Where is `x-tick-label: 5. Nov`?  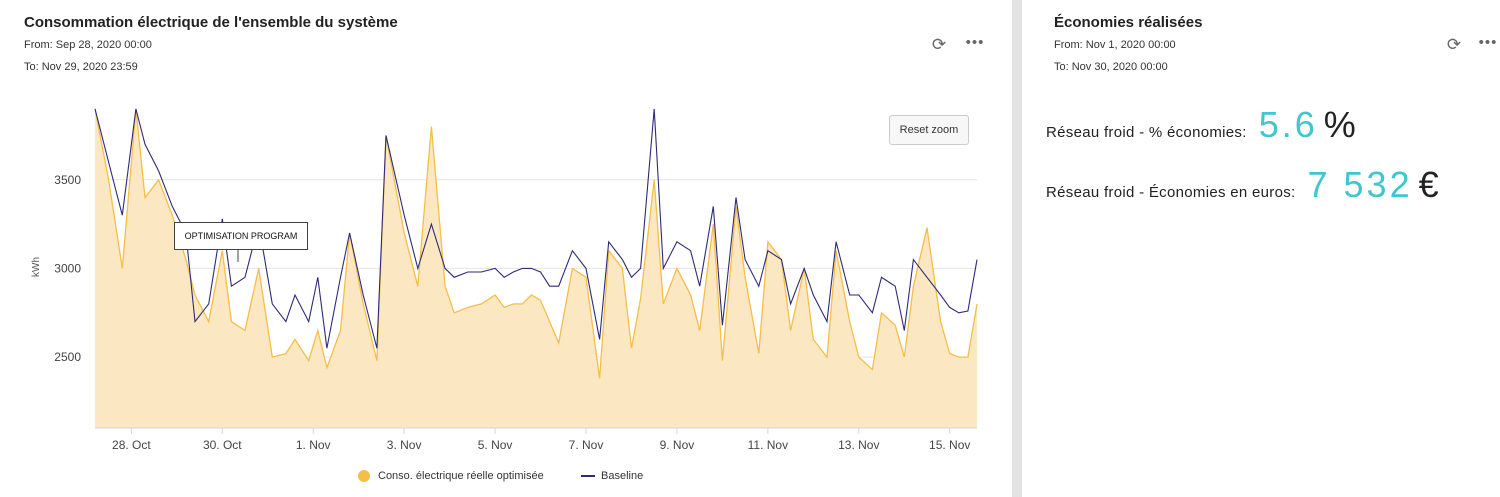
x-tick-label: 5. Nov is located at coordinates (495, 445).